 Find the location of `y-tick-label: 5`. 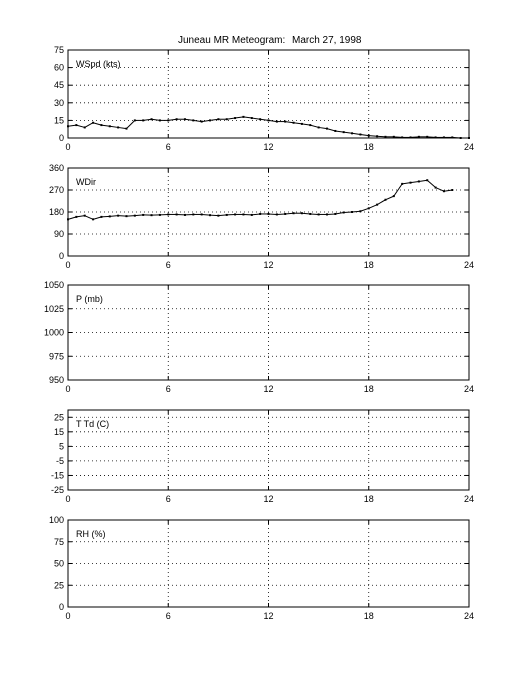

y-tick-label: 5 is located at coordinates (61, 446).